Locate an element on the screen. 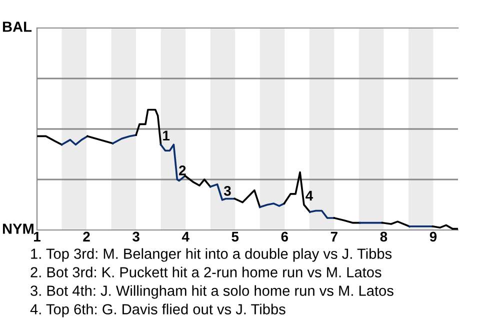 Image resolution: width=480 pixels, height=320 pixels. x-tick-label: 8 is located at coordinates (384, 237).